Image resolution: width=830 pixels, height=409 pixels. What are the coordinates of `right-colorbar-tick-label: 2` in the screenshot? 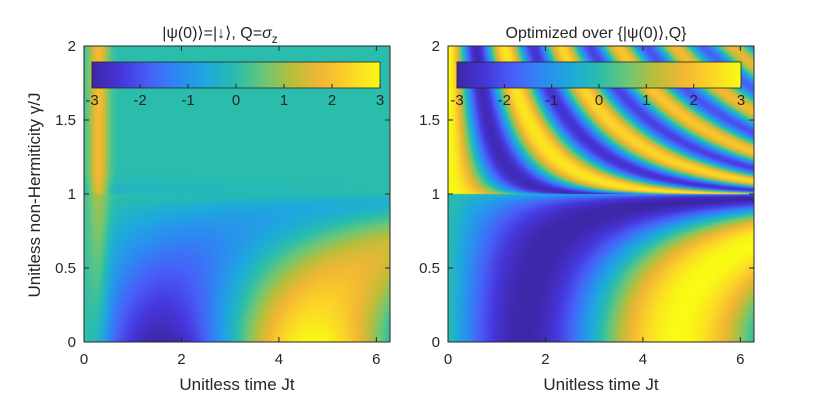 It's located at (693, 100).